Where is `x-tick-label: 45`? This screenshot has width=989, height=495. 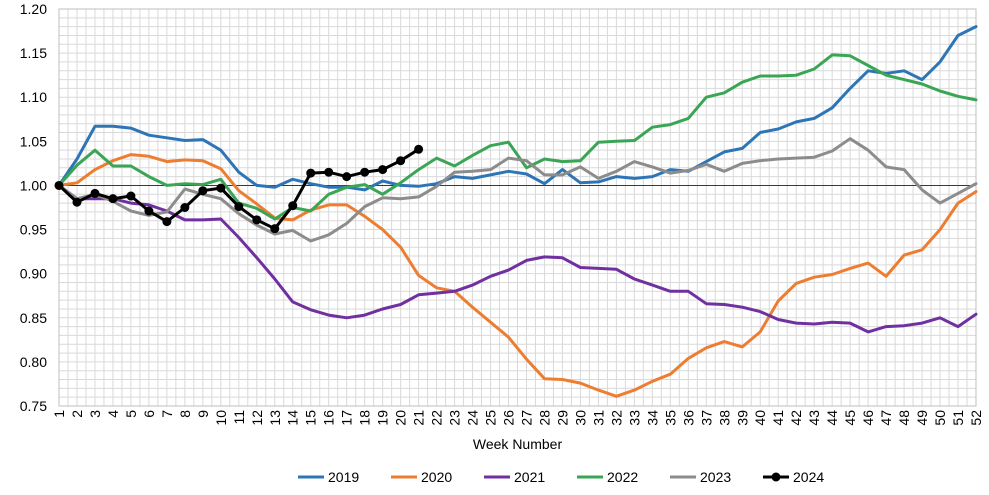 x-tick-label: 45 is located at coordinates (850, 418).